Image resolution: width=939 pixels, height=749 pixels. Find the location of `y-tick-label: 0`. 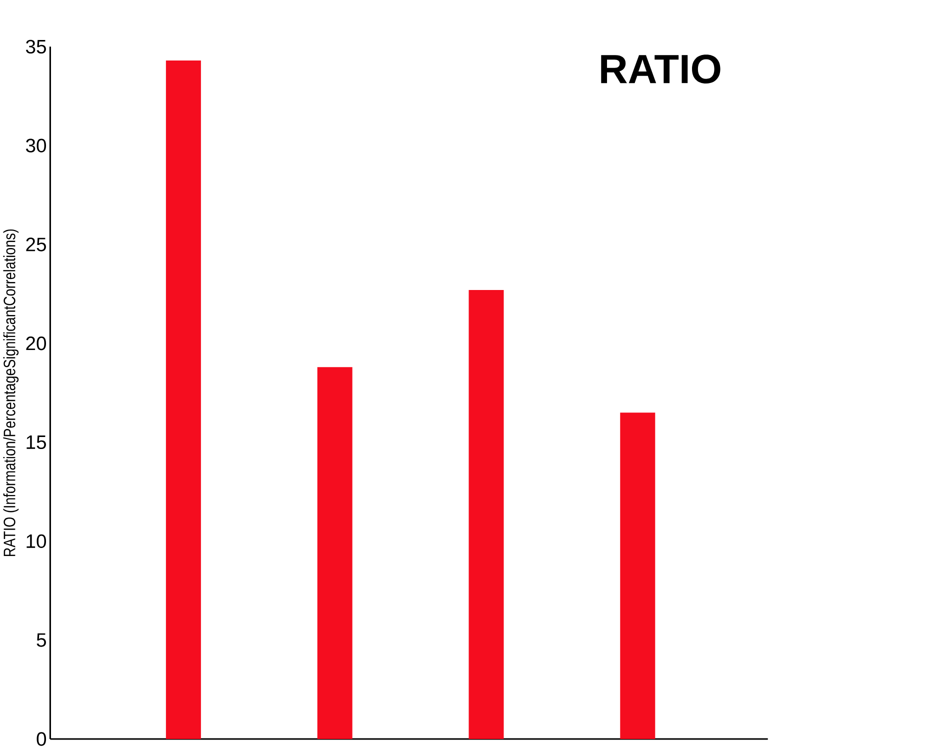

y-tick-label: 0 is located at coordinates (41, 739).